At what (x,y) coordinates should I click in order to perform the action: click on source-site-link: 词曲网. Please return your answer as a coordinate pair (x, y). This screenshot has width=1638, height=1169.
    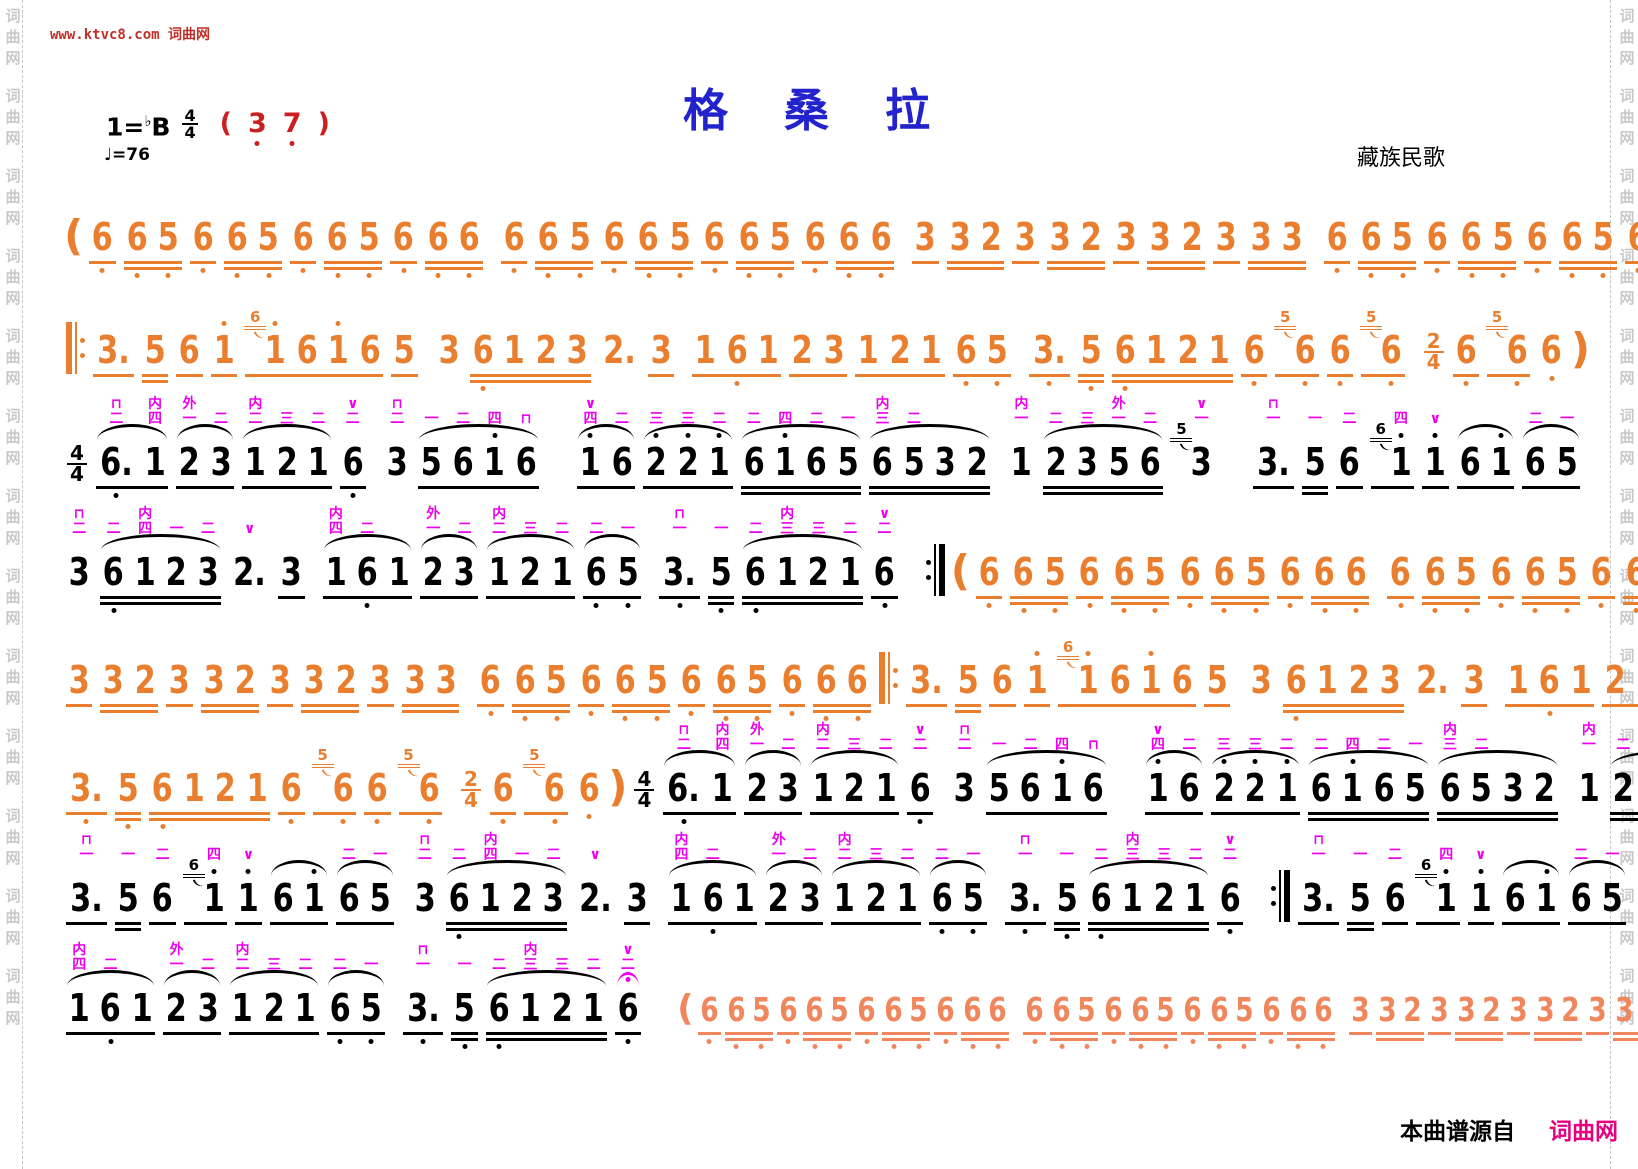
    Looking at the image, I should click on (1583, 1132).